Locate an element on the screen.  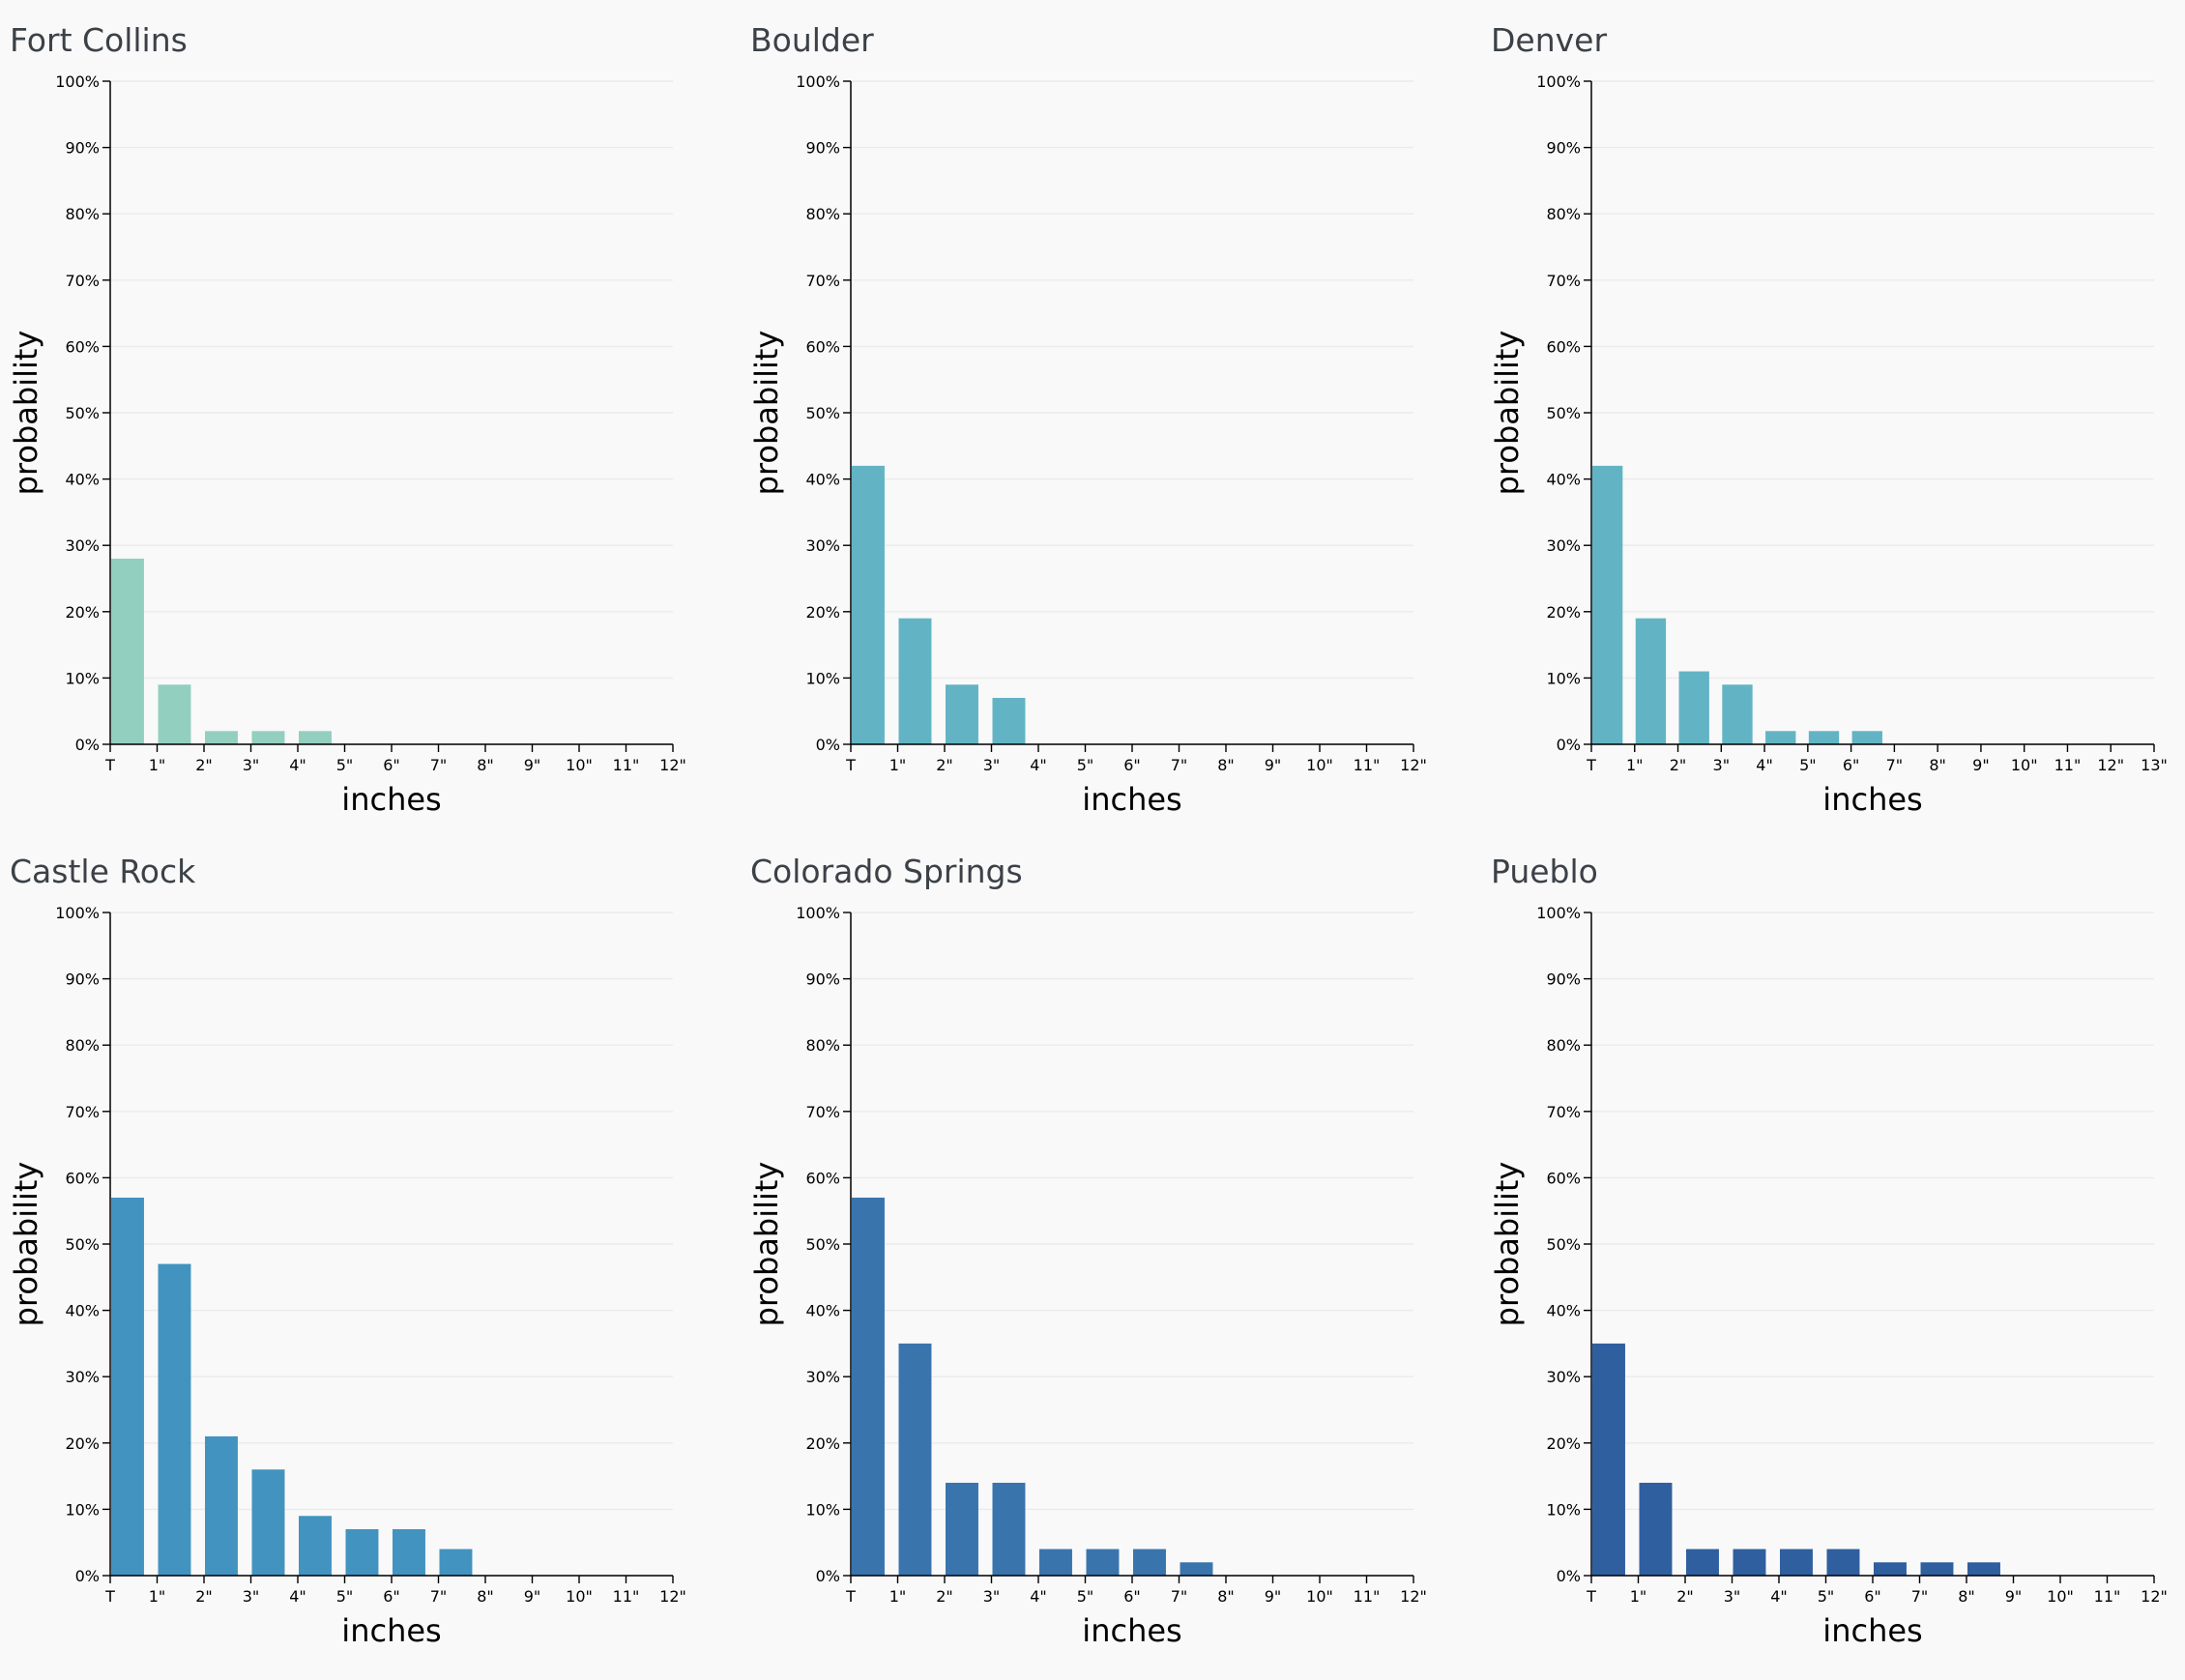
x-tick-label: 8" is located at coordinates (485, 1597).